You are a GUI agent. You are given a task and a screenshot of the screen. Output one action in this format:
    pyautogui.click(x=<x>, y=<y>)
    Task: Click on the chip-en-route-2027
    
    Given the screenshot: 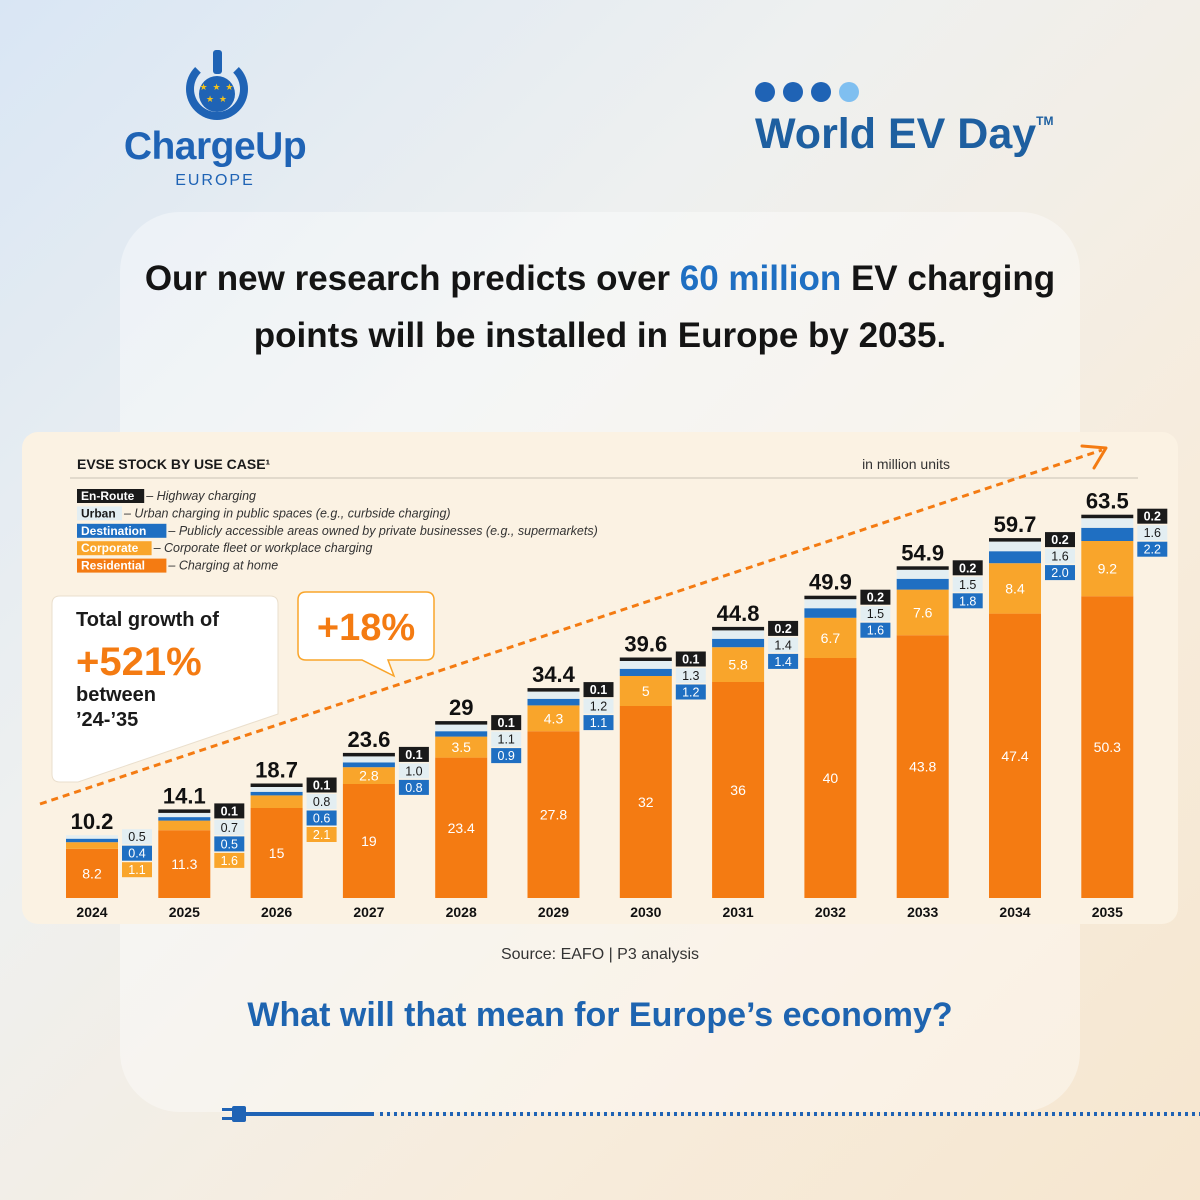 What is the action you would take?
    pyautogui.click(x=413, y=754)
    